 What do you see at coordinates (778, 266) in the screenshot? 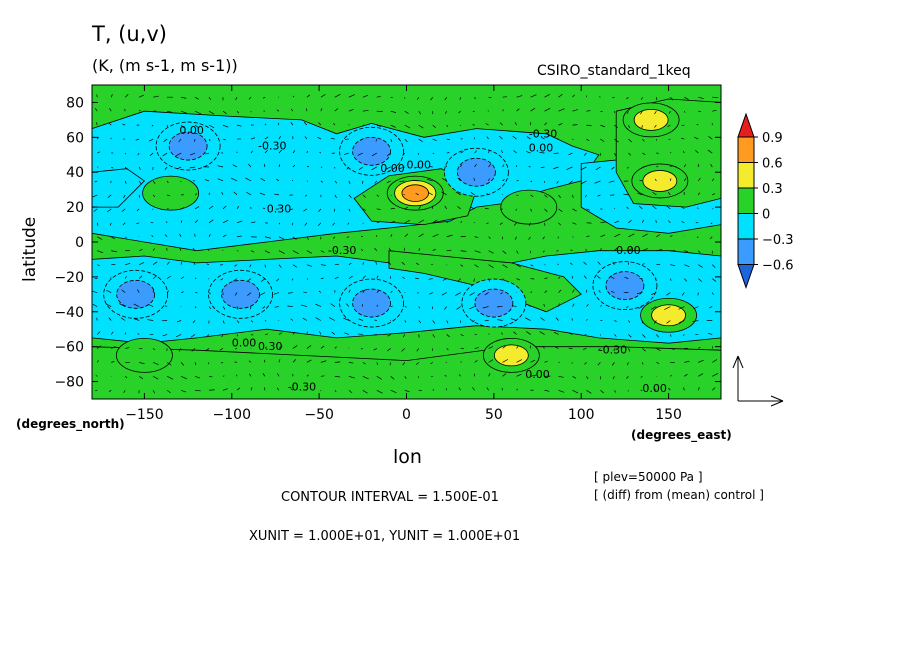
I see `colorbar-label: −0.6` at bounding box center [778, 266].